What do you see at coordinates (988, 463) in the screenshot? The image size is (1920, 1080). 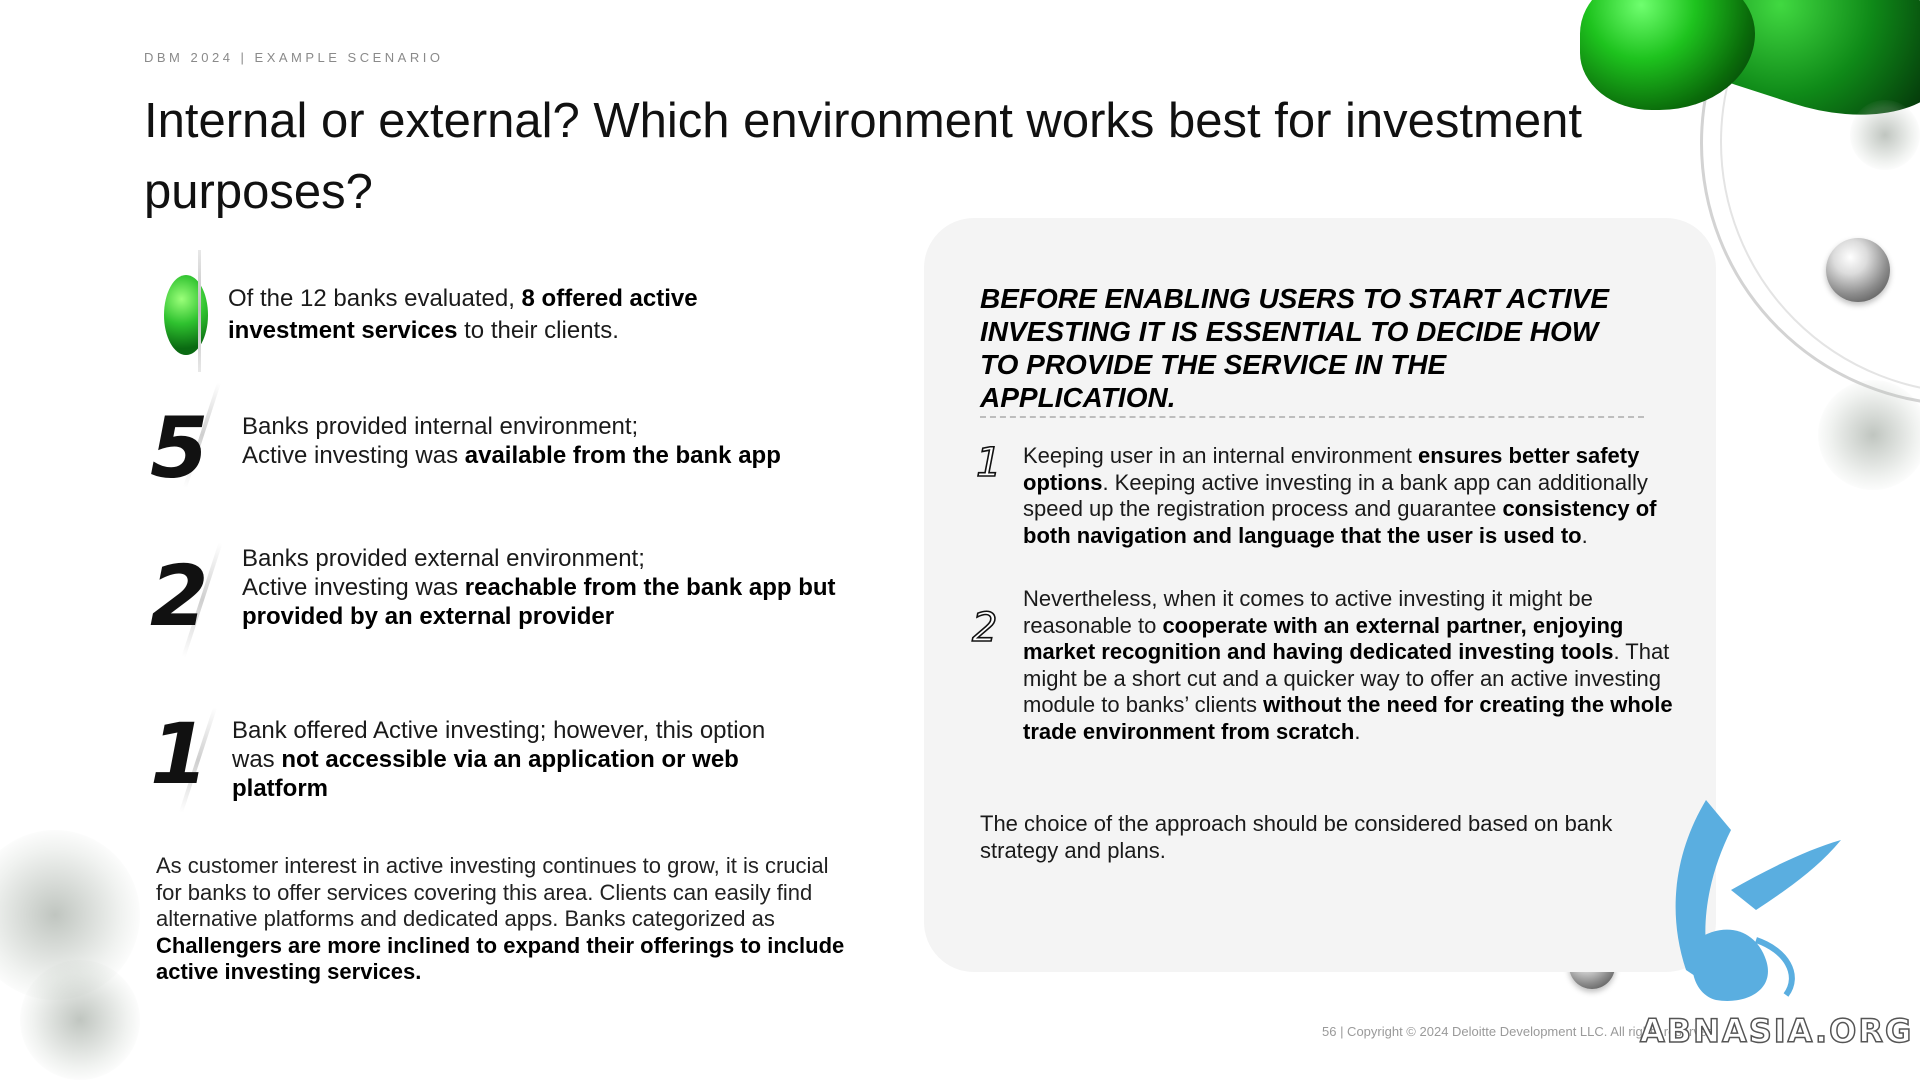 I see `point-number: 1` at bounding box center [988, 463].